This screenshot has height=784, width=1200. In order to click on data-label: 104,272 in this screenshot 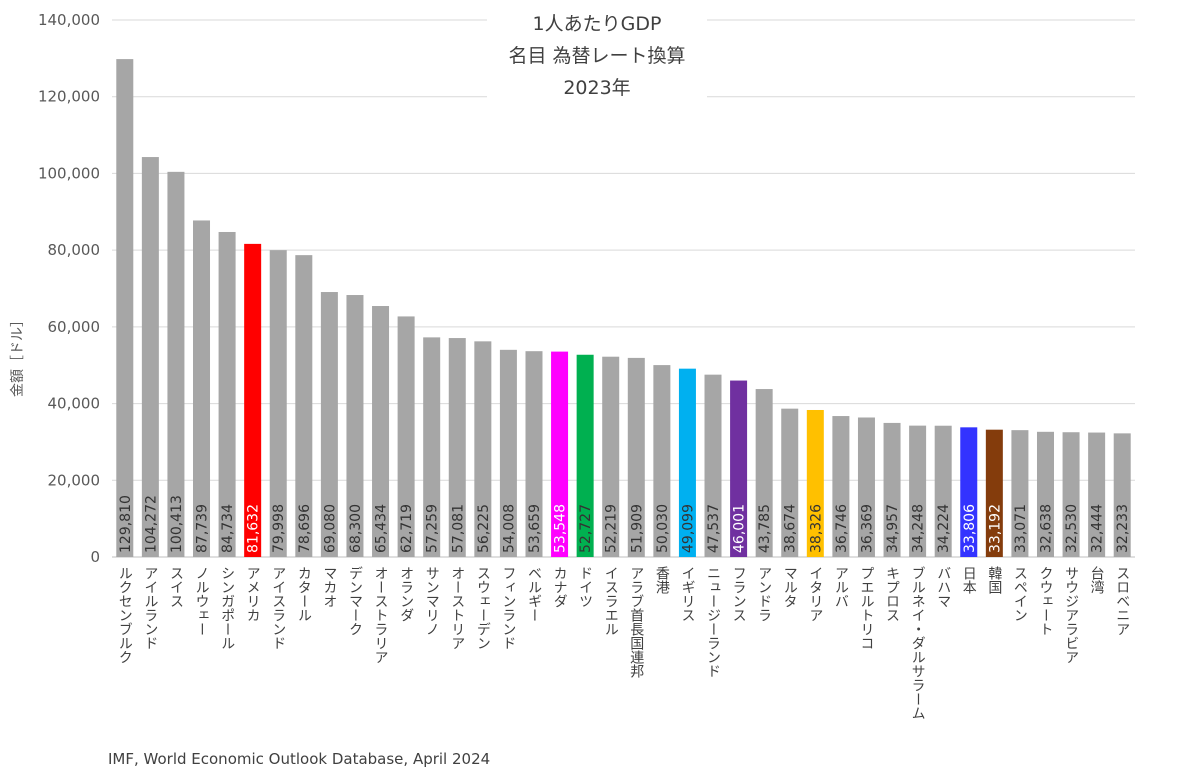, I will do `click(151, 524)`.